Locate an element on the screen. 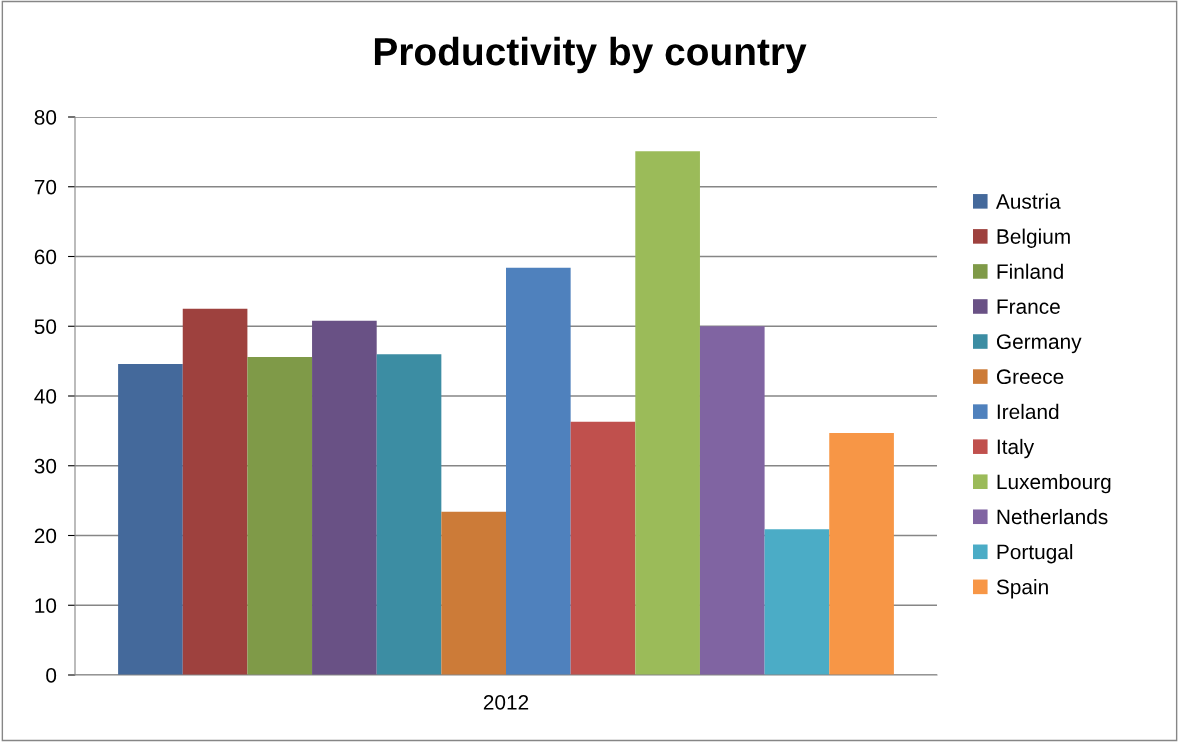  y-tick-label: 70 is located at coordinates (45, 187).